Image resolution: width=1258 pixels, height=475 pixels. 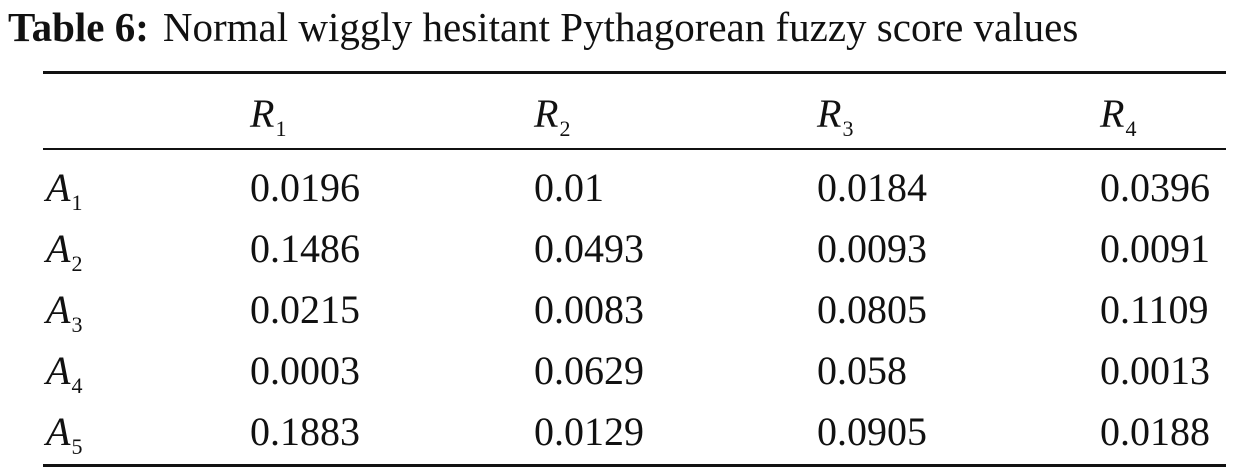 I want to click on column-header-r1: R1, so click(x=268, y=116).